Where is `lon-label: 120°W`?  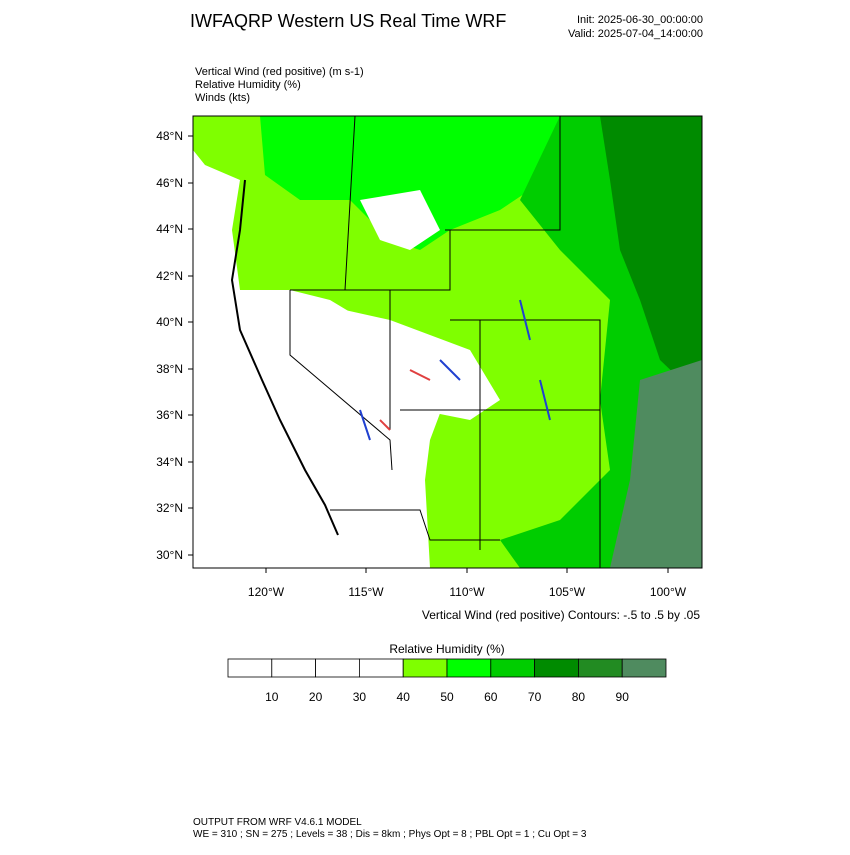
lon-label: 120°W is located at coordinates (266, 592).